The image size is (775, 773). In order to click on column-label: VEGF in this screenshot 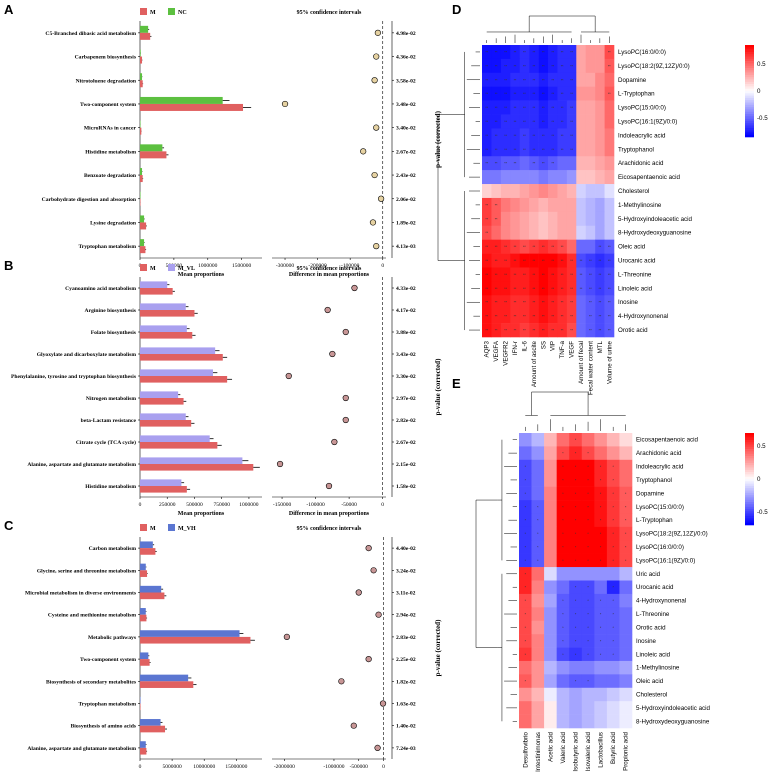, I will do `click(572, 349)`.